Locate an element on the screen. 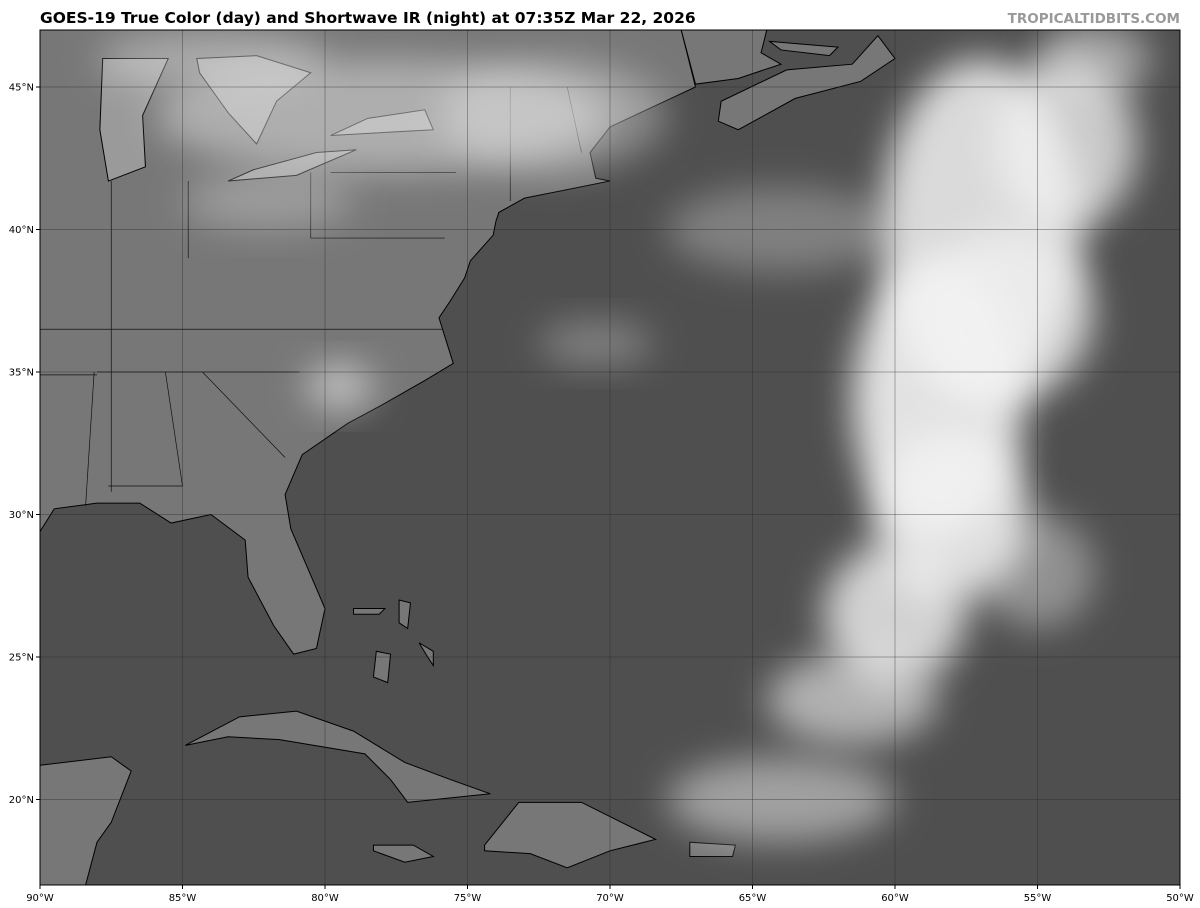 This screenshot has width=1200, height=908. landmass-grand-bahama is located at coordinates (370, 611).